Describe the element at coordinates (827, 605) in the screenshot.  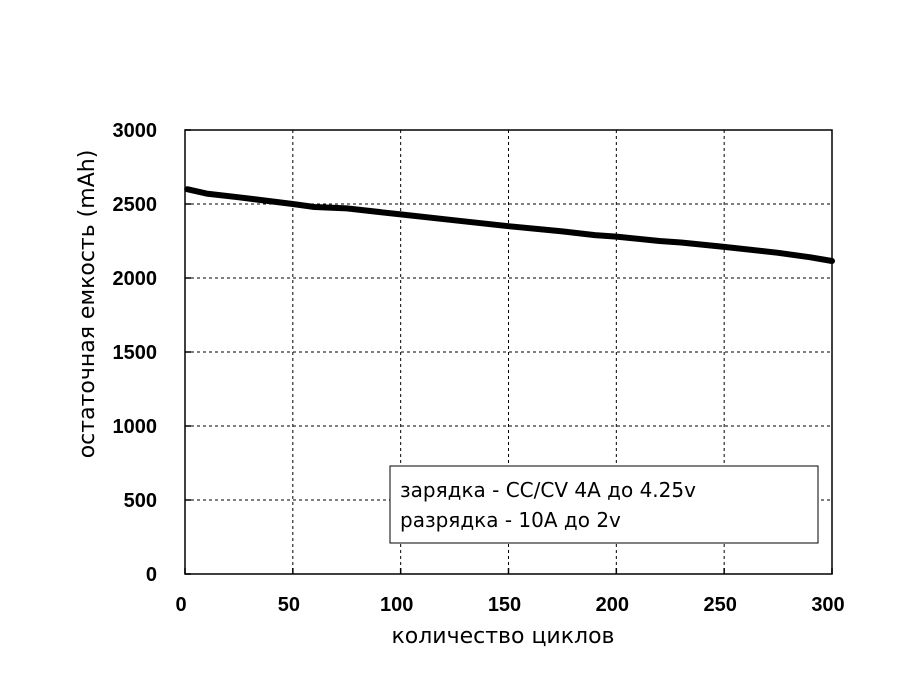
I see `x-tick-label: 300` at that location.